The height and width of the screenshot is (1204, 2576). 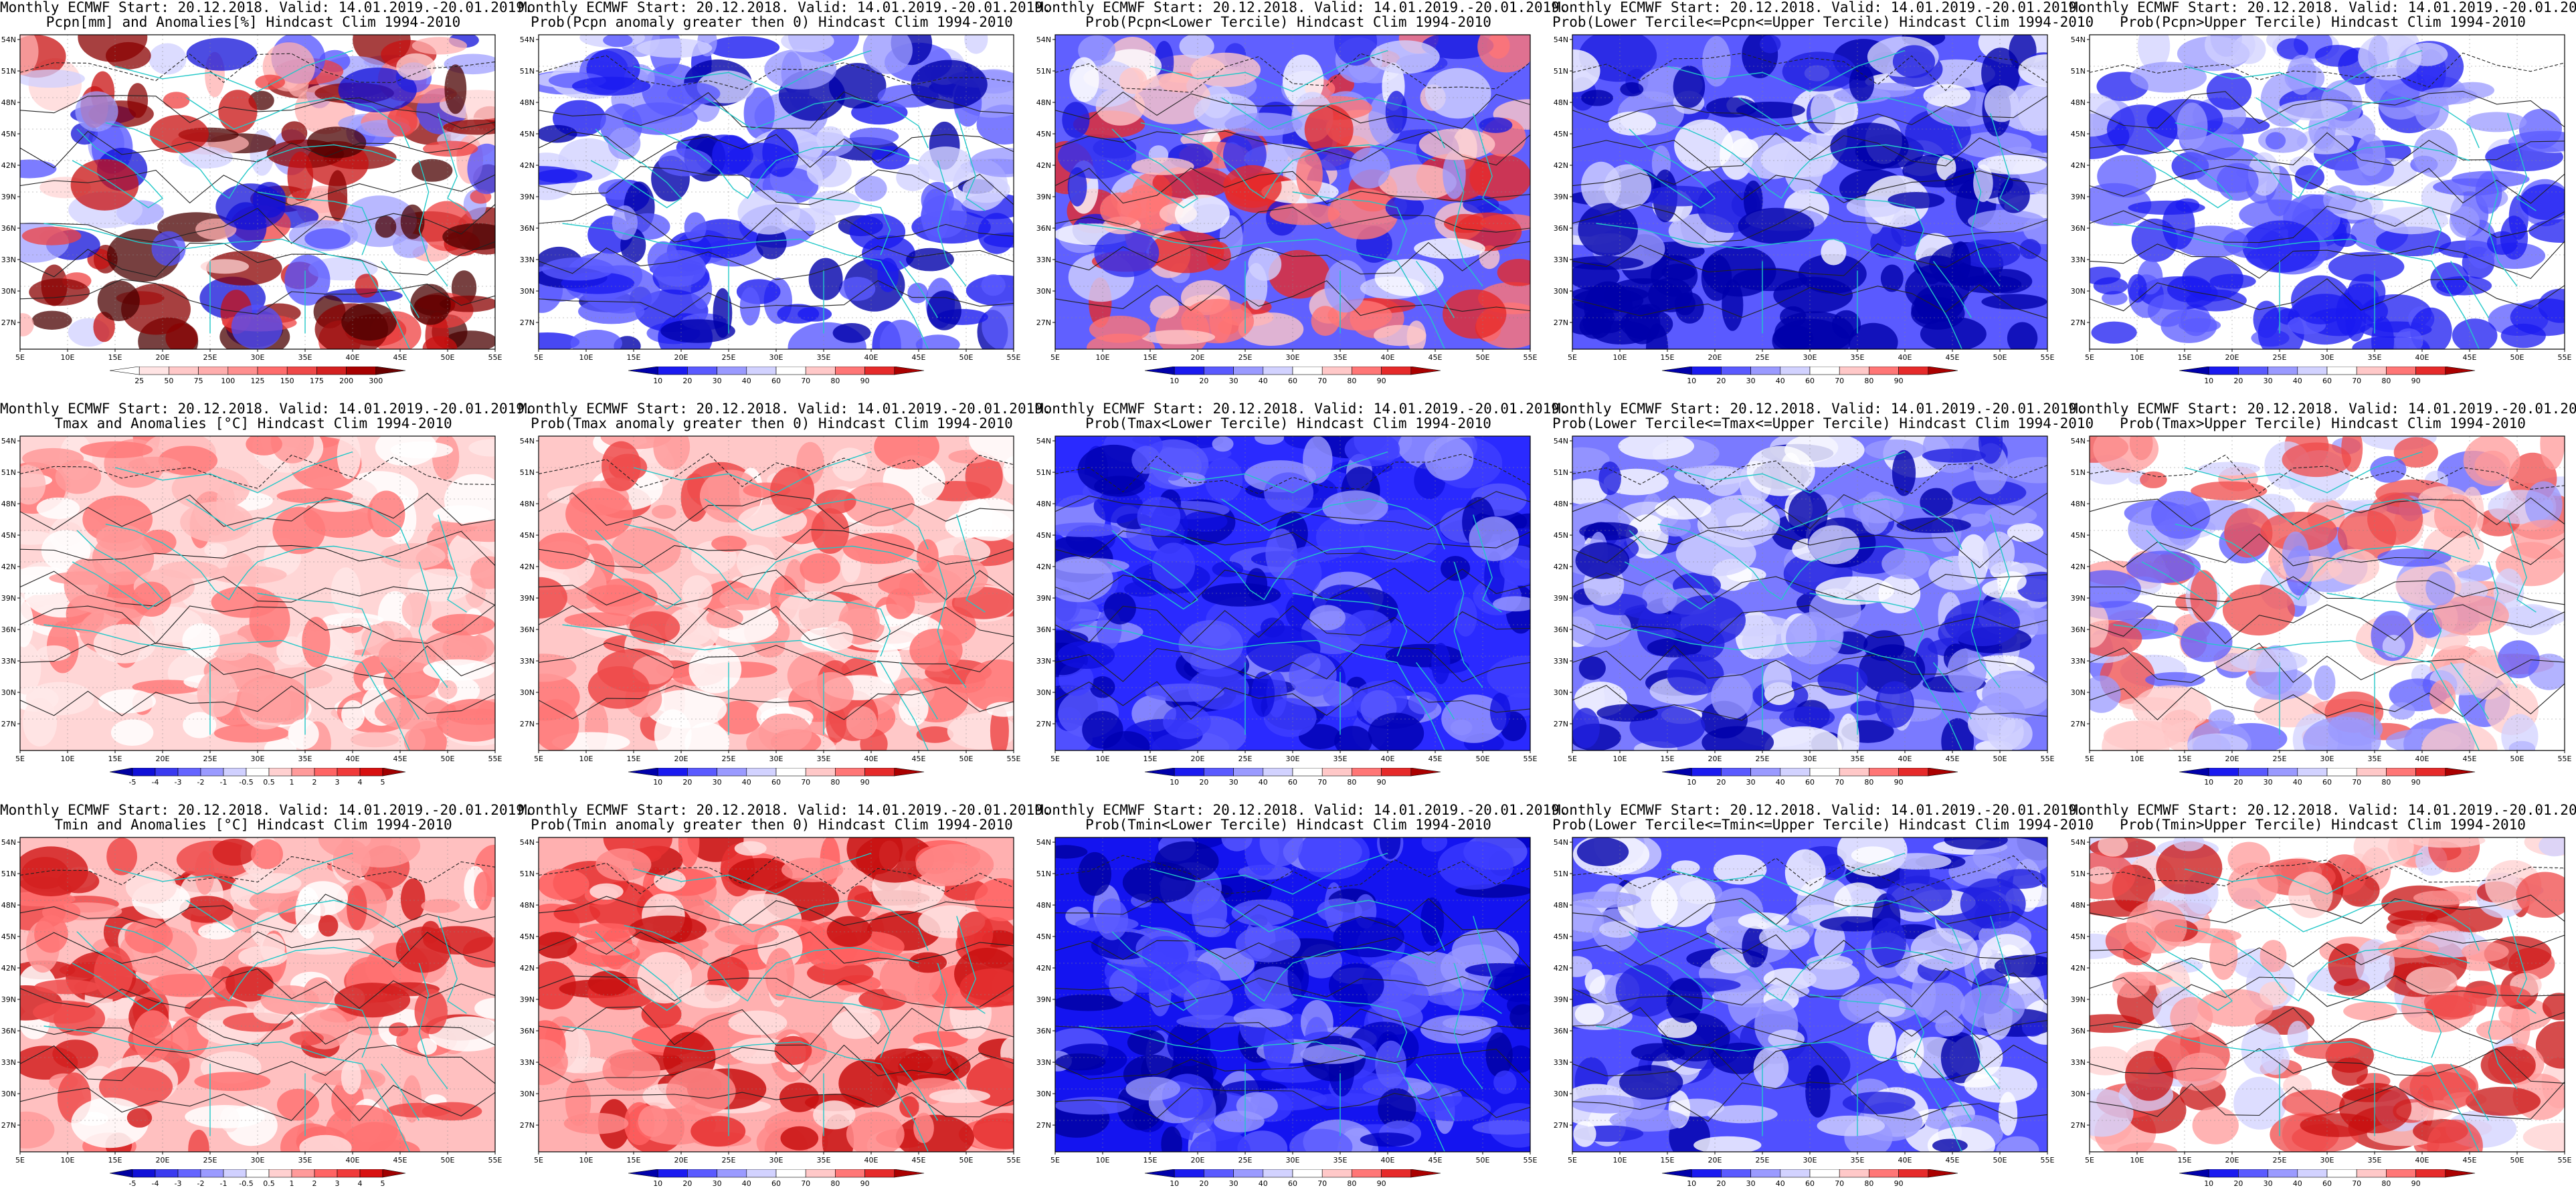 What do you see at coordinates (2048, 1160) in the screenshot?
I see `x-tick-label: 55E` at bounding box center [2048, 1160].